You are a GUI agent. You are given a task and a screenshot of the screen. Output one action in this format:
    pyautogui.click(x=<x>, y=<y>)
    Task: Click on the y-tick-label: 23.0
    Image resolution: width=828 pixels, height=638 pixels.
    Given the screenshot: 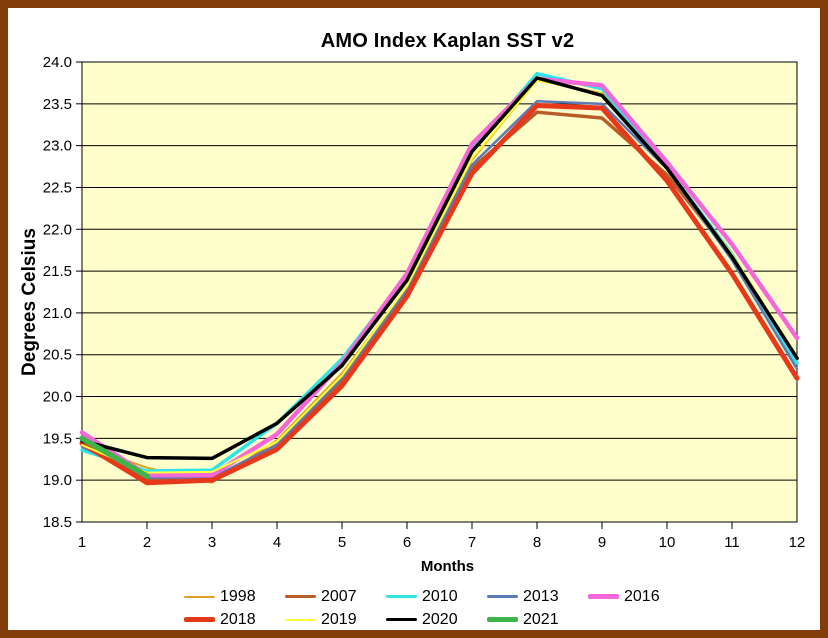 What is the action you would take?
    pyautogui.click(x=57, y=146)
    